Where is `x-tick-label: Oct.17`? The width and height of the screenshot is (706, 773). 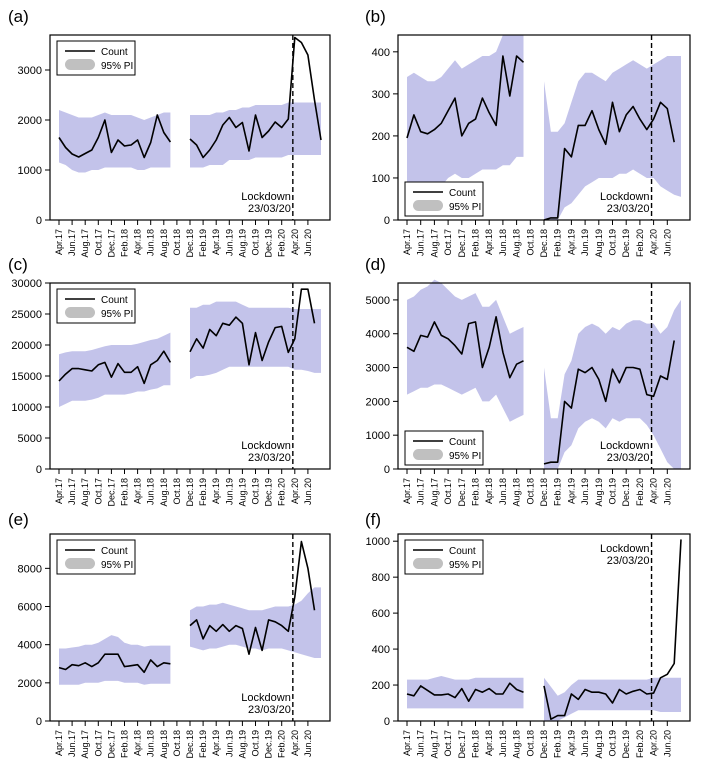 x-tick-label: Oct.17 is located at coordinates (98, 743).